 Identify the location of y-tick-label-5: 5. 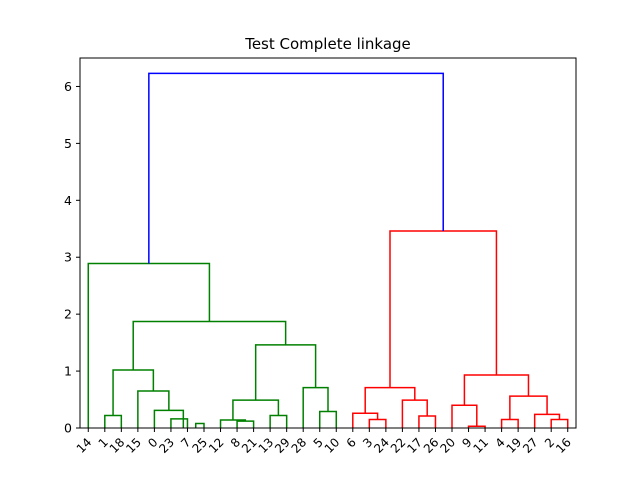
(68, 143).